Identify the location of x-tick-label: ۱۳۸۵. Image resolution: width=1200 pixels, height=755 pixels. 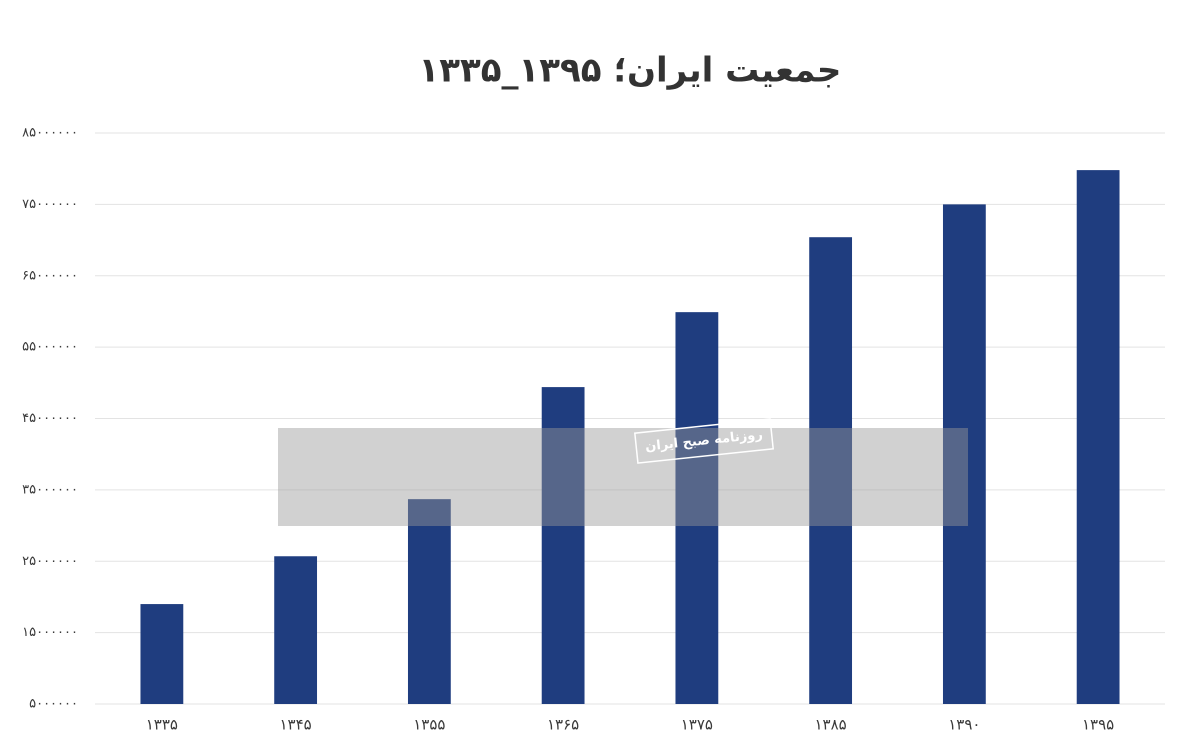
(831, 725).